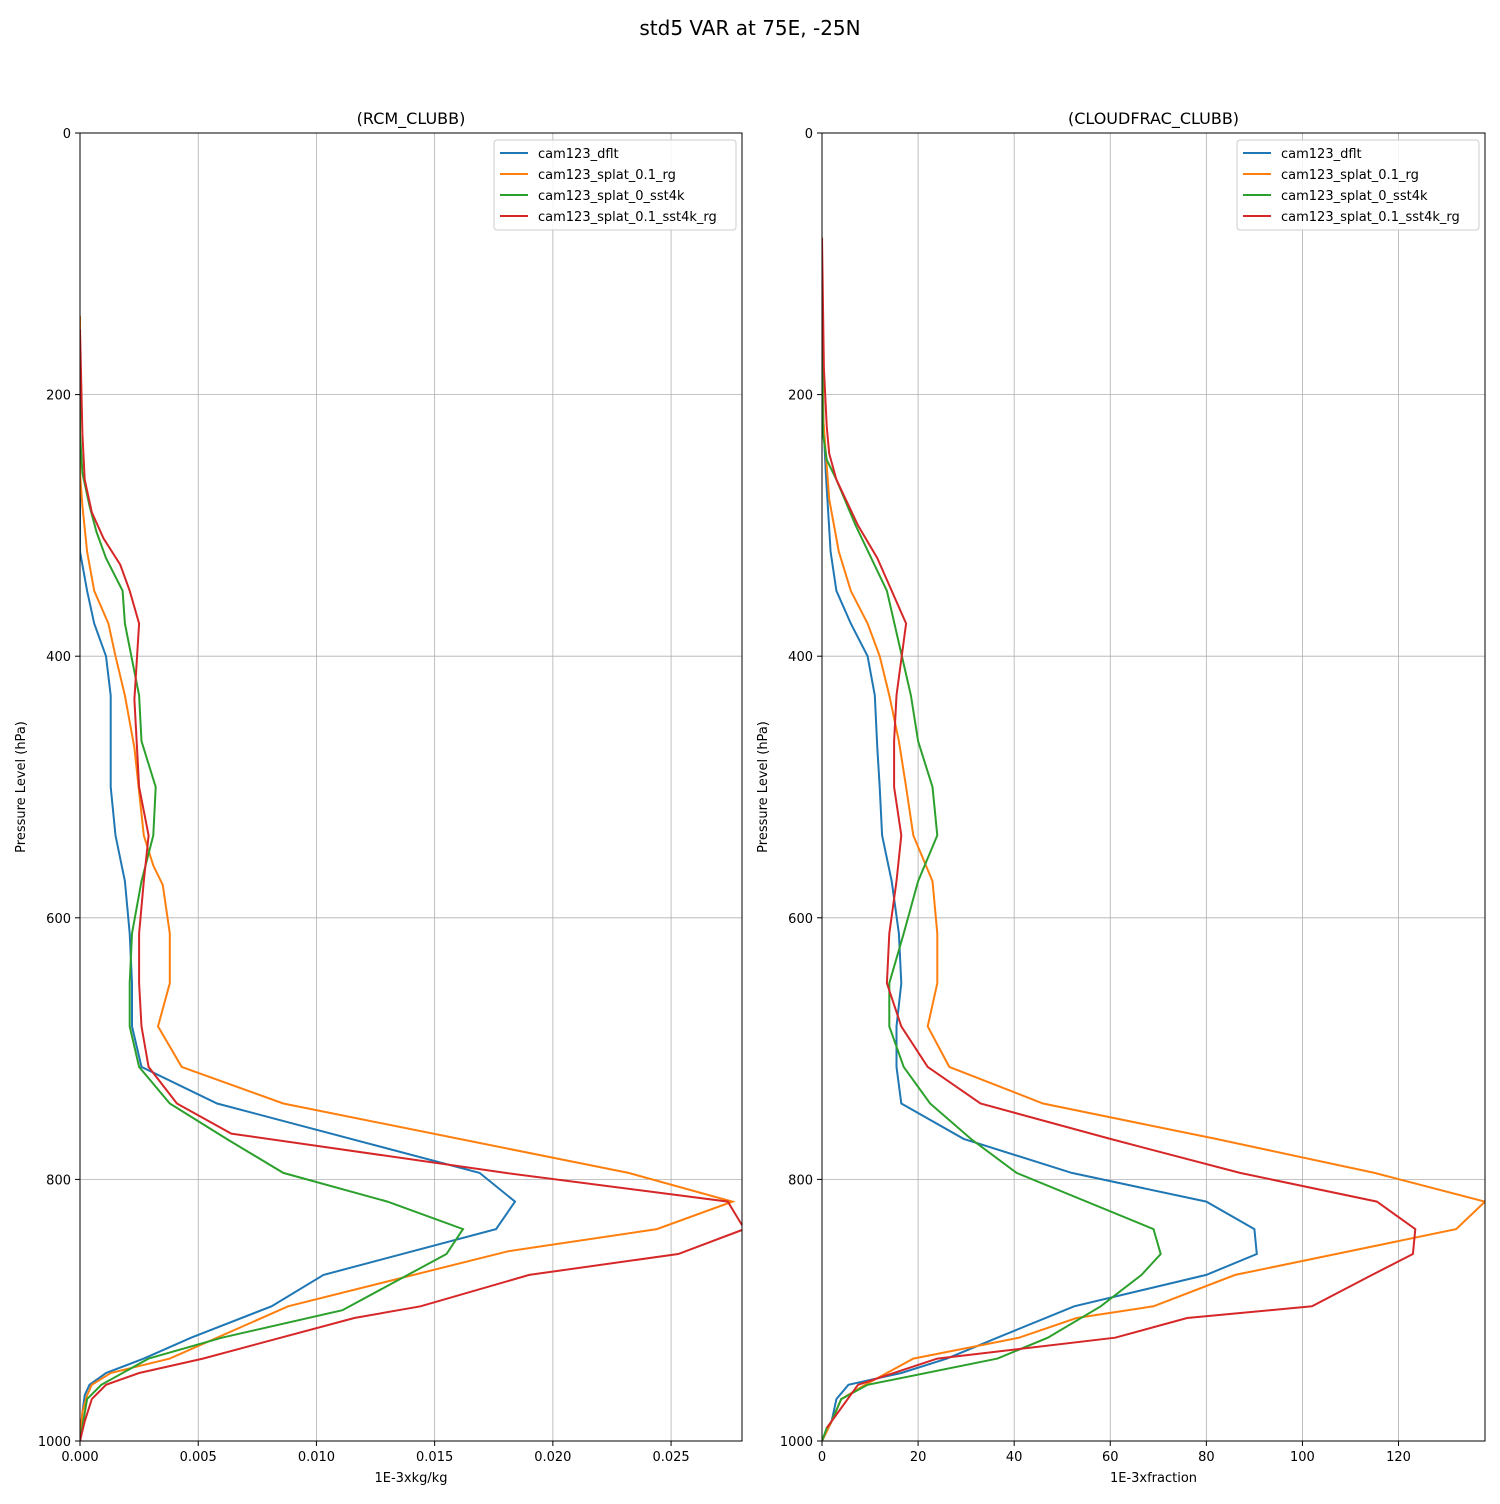 The height and width of the screenshot is (1504, 1500). What do you see at coordinates (434, 1457) in the screenshot?
I see `x-tick-label: 0.015` at bounding box center [434, 1457].